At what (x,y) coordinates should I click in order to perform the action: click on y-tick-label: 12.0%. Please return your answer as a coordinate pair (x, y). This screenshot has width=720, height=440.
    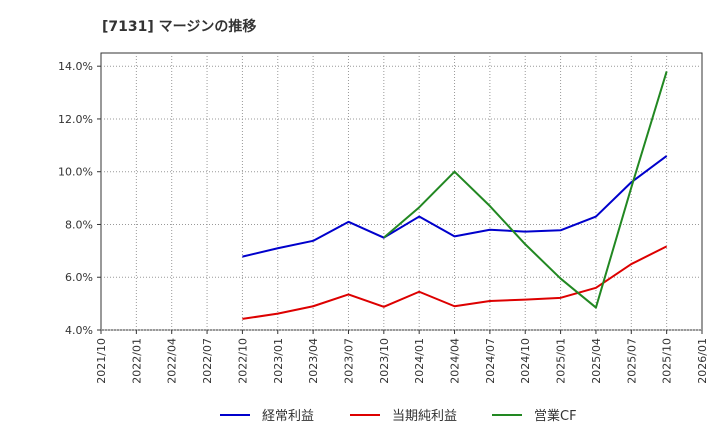
    Looking at the image, I should click on (75, 119).